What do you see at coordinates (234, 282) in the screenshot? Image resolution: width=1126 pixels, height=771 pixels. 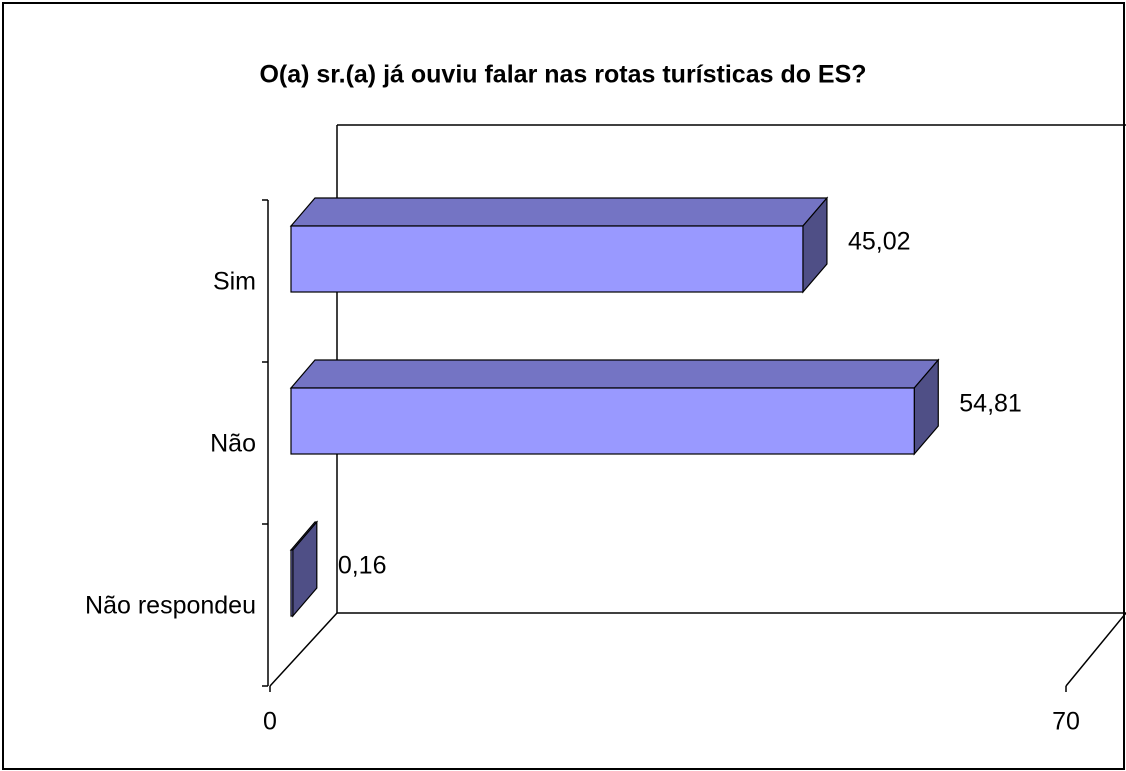 I see `y-tick-label: Sim` at bounding box center [234, 282].